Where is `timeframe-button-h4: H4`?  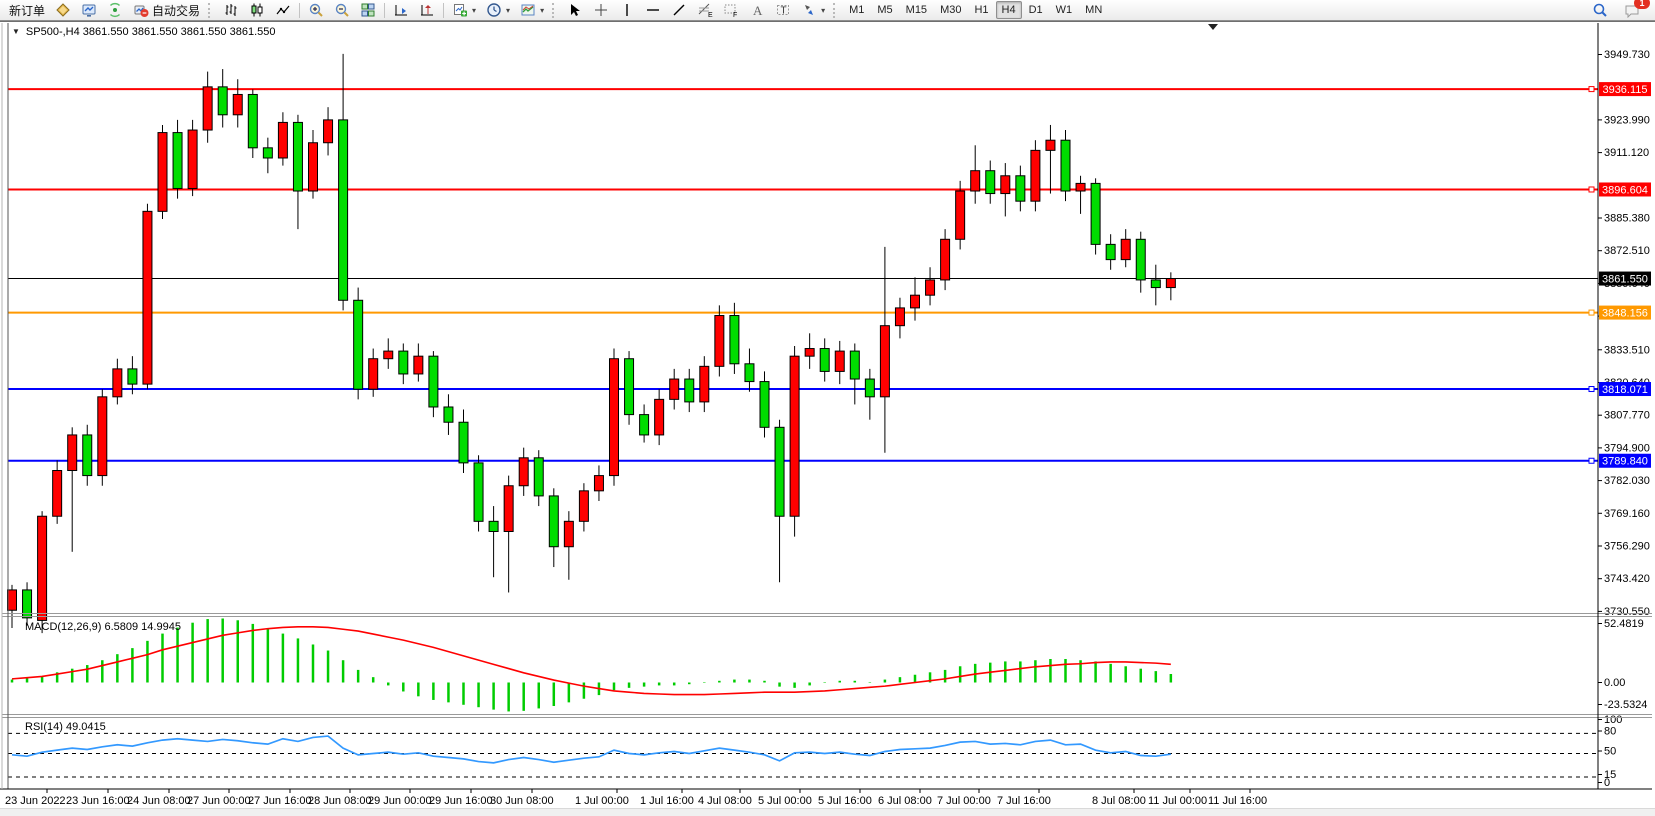
timeframe-button-h4: H4 is located at coordinates (1008, 10).